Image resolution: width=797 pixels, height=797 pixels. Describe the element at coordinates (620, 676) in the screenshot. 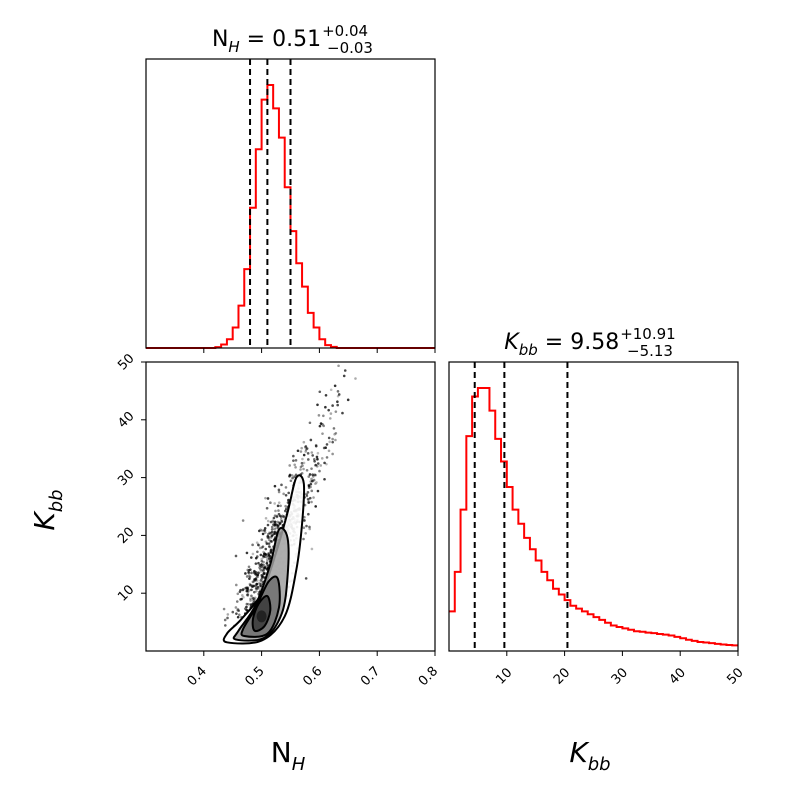

I see `kbb-x-tick-label-3: 30` at that location.